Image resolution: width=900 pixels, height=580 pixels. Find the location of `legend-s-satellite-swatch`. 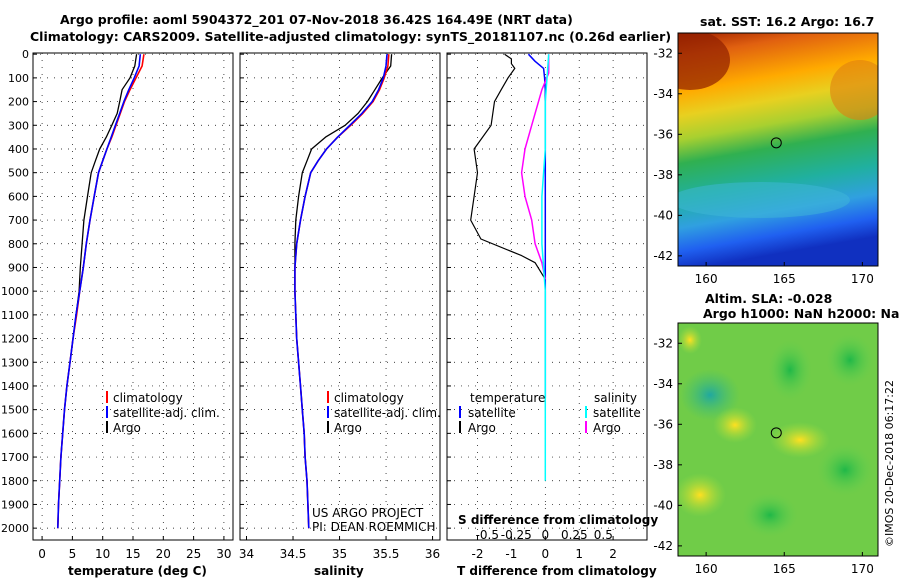

legend-s-satellite-swatch is located at coordinates (586, 412).